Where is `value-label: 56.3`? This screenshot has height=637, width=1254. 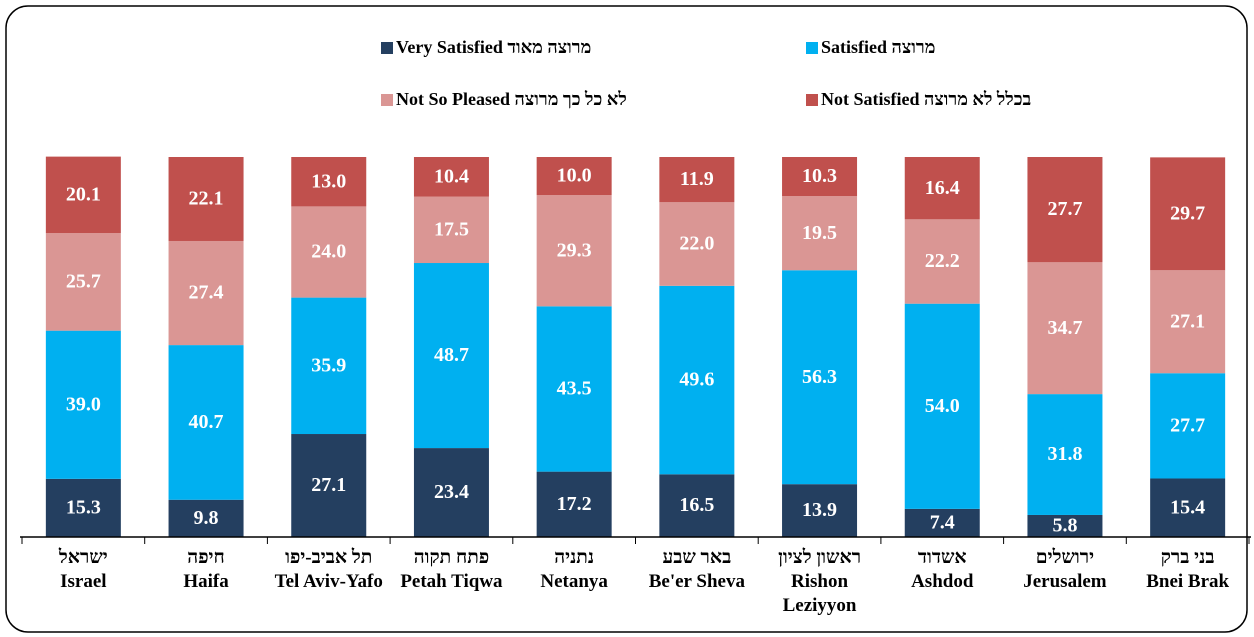 value-label: 56.3 is located at coordinates (819, 377).